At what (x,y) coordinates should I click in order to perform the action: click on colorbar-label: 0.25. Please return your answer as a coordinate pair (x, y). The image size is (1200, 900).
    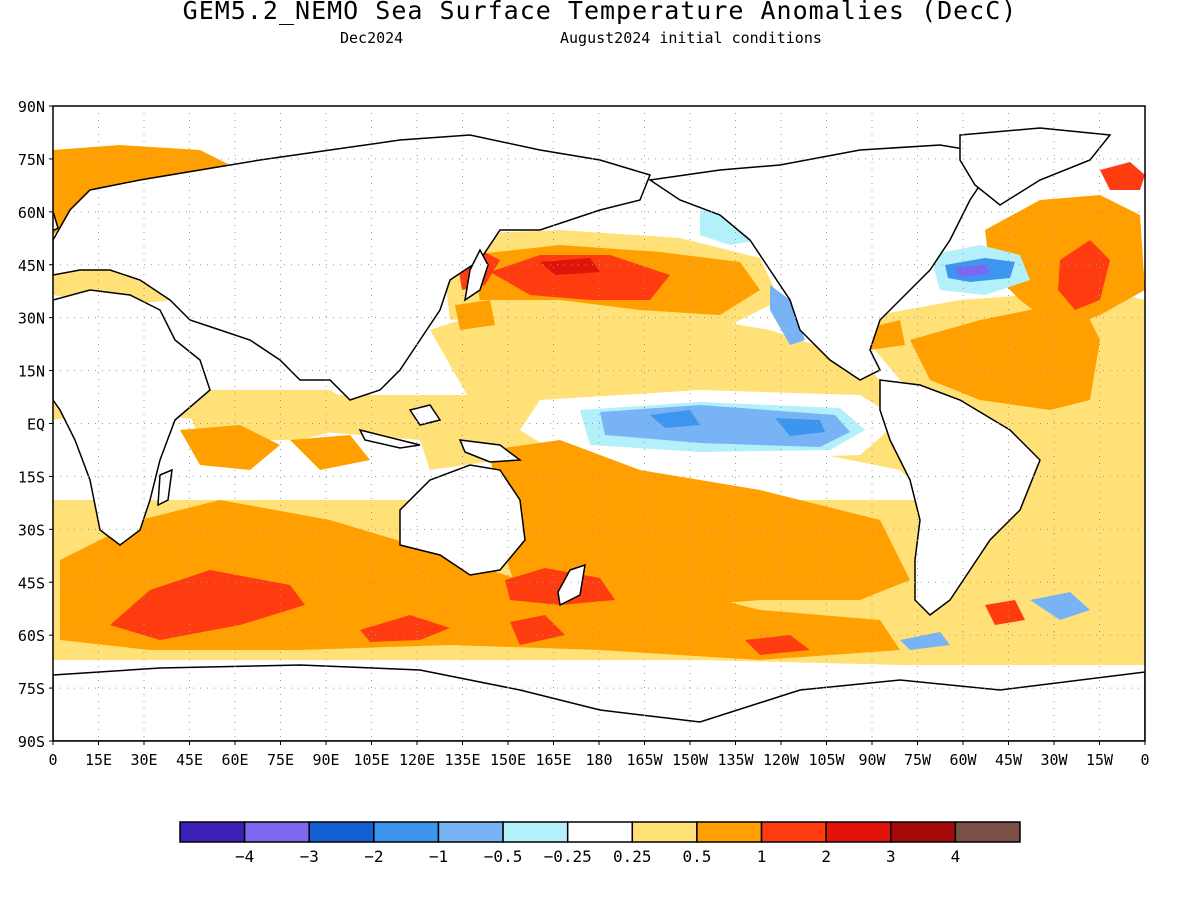
    Looking at the image, I should click on (632, 856).